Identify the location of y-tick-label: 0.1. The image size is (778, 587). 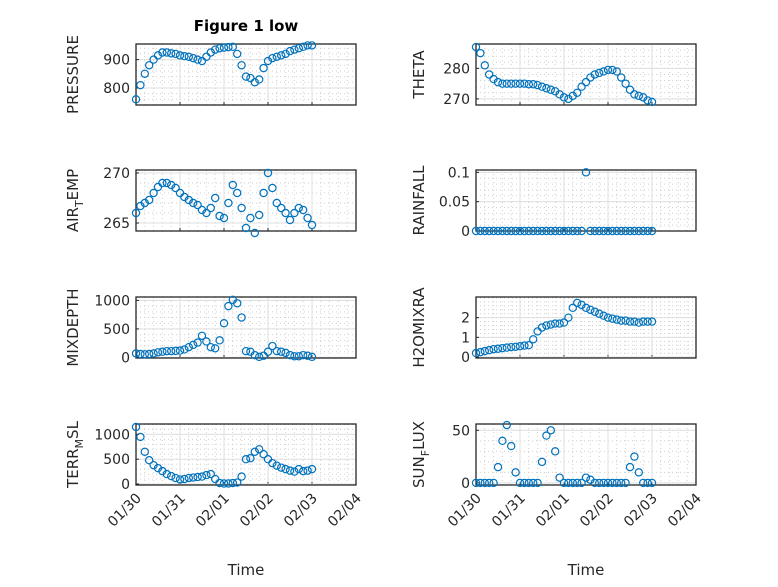
(459, 173).